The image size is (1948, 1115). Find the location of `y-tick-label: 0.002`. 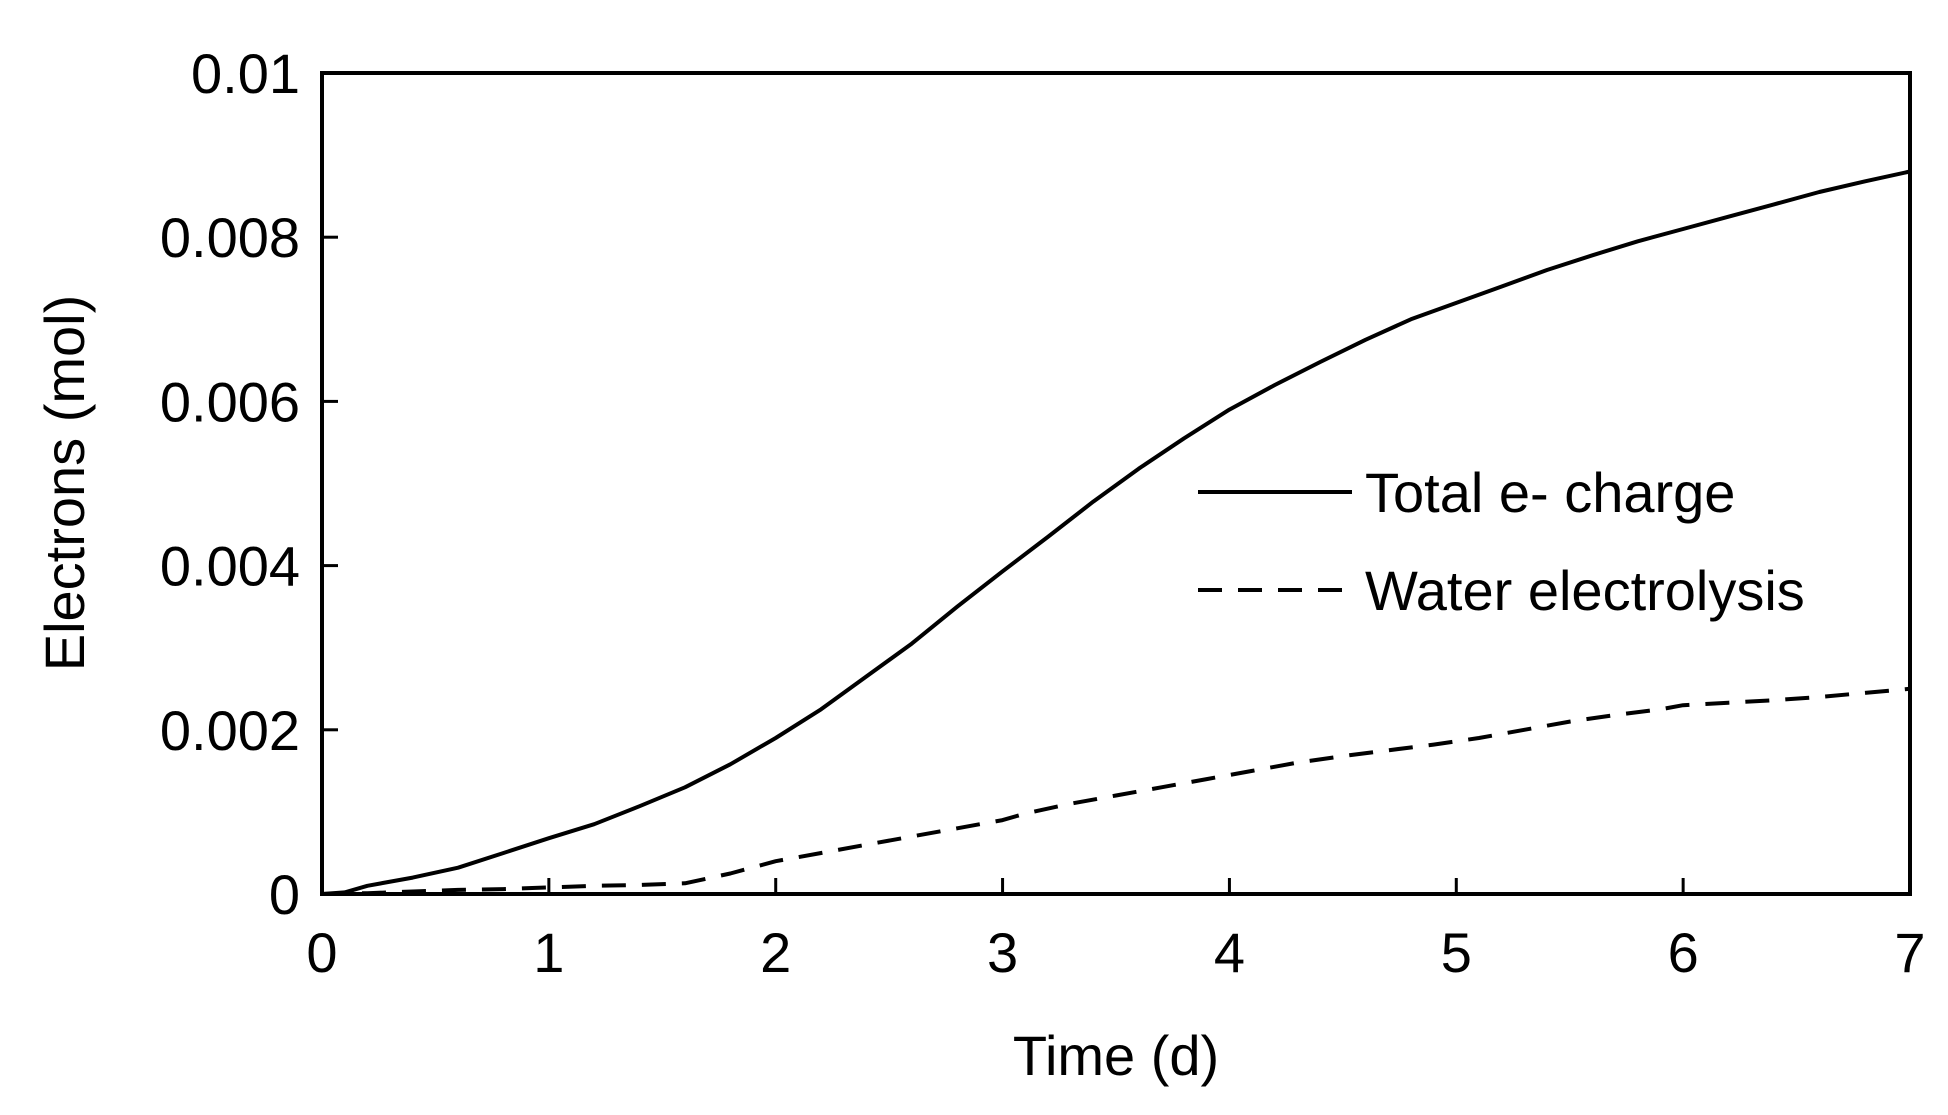

y-tick-label: 0.002 is located at coordinates (230, 730).